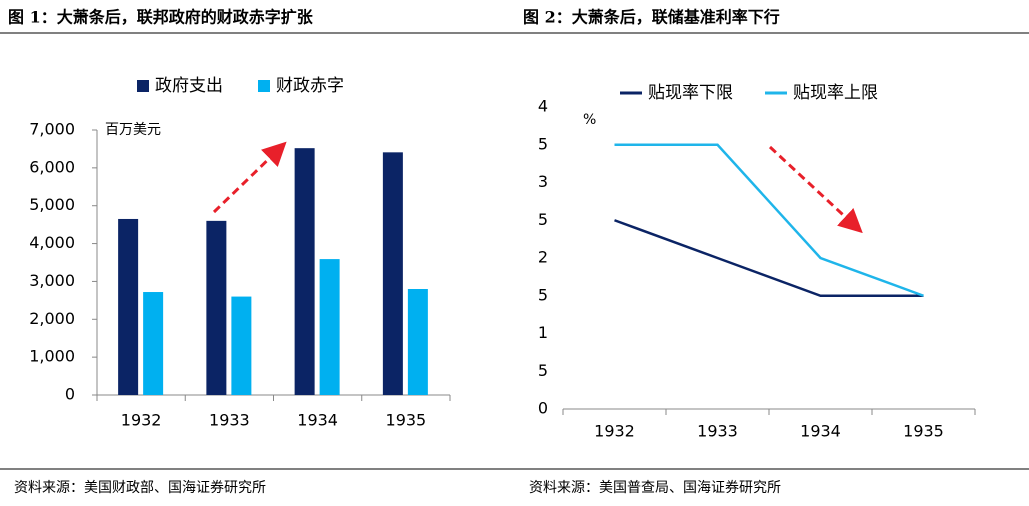  Describe the element at coordinates (52, 204) in the screenshot. I see `y-tick-label: 5,000` at that location.